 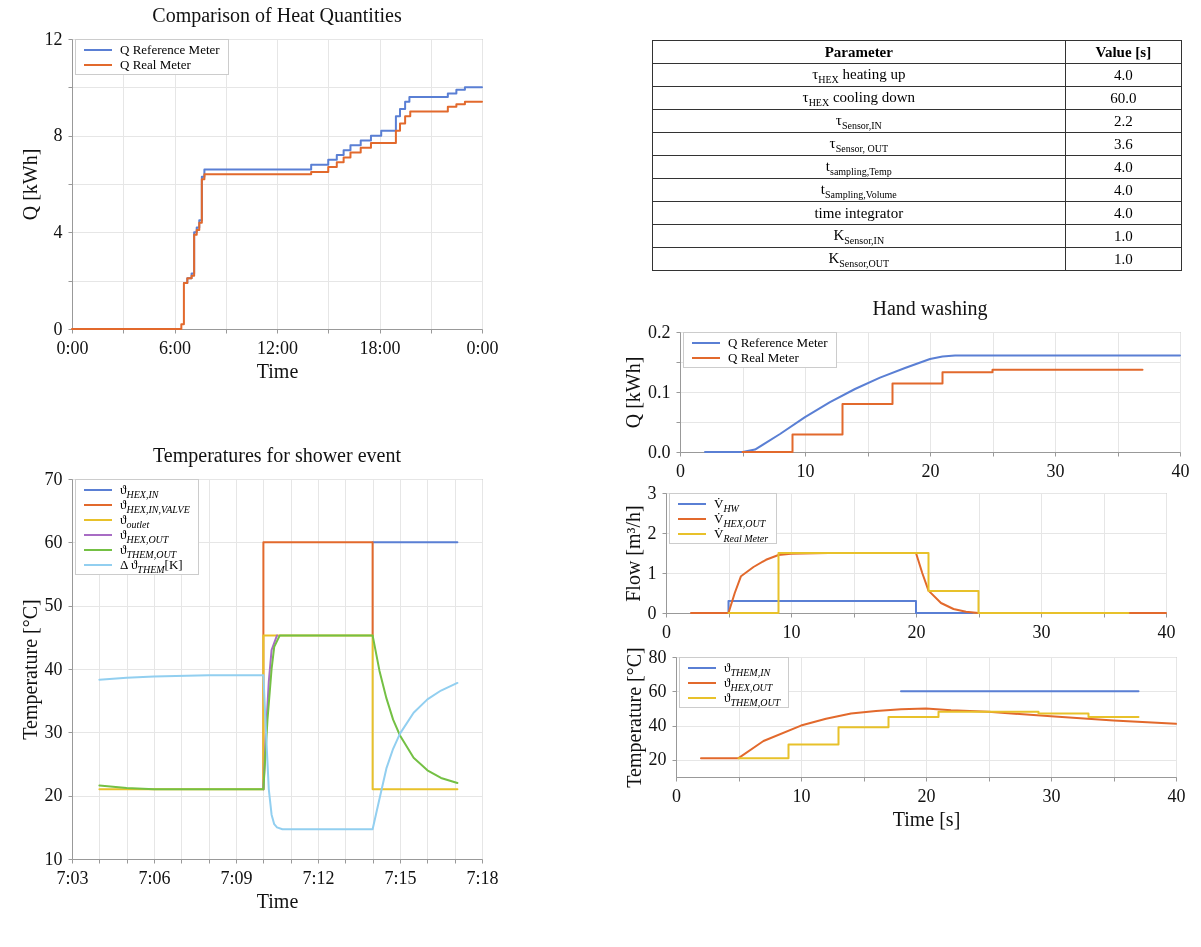 I want to click on chart-title: Temperatures for shower event, so click(x=277, y=455).